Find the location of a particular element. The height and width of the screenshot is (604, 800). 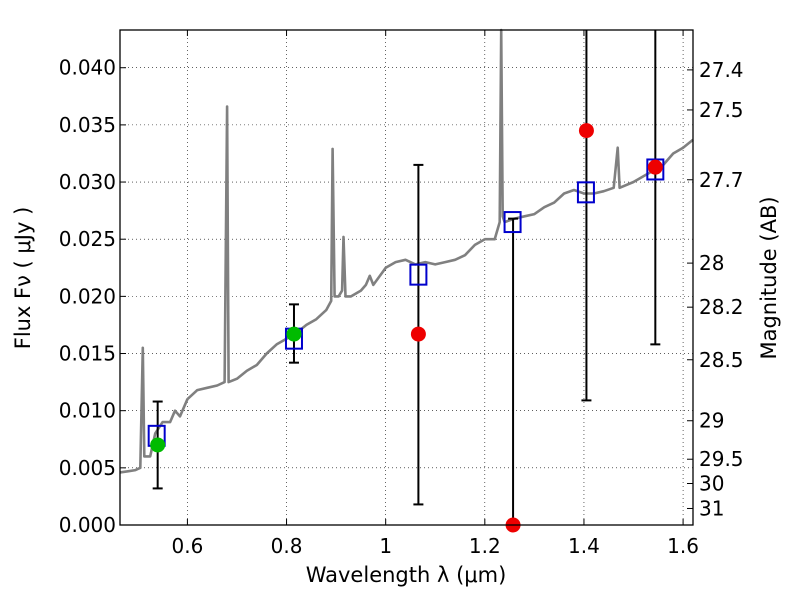

right-tick-label: 30 is located at coordinates (711, 483).